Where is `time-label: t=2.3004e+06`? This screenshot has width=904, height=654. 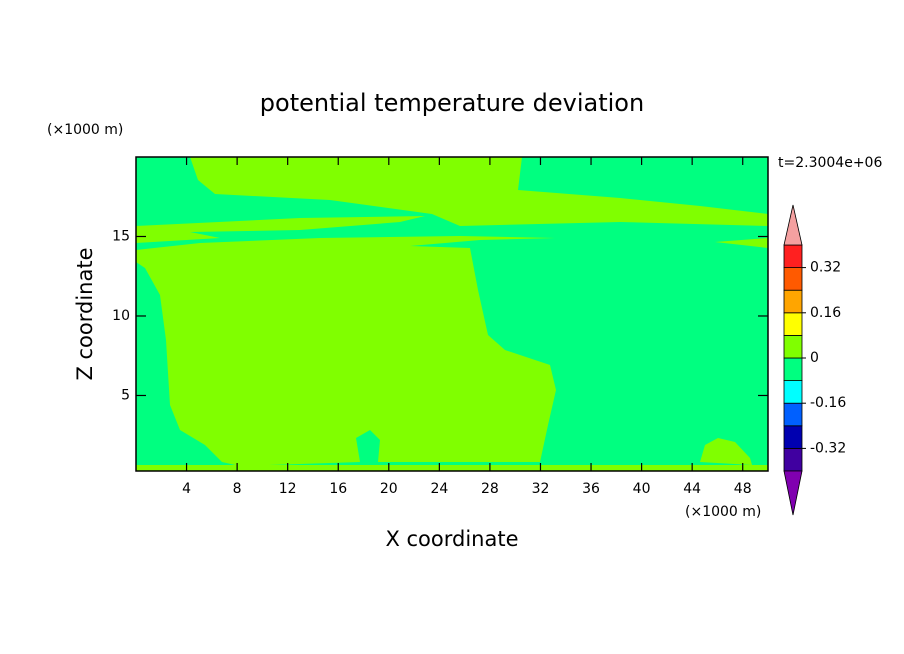 time-label: t=2.3004e+06 is located at coordinates (830, 163).